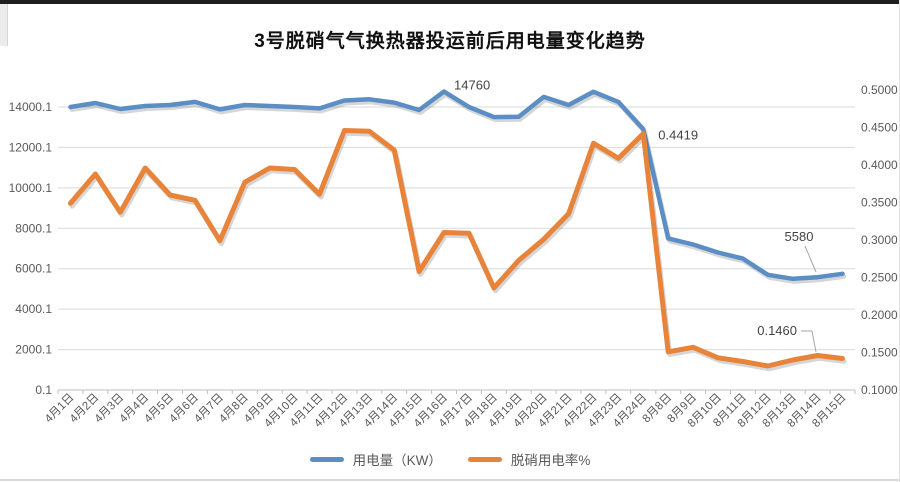 This screenshot has width=900, height=482. Describe the element at coordinates (777, 330) in the screenshot. I see `data-label: 0.1460` at that location.